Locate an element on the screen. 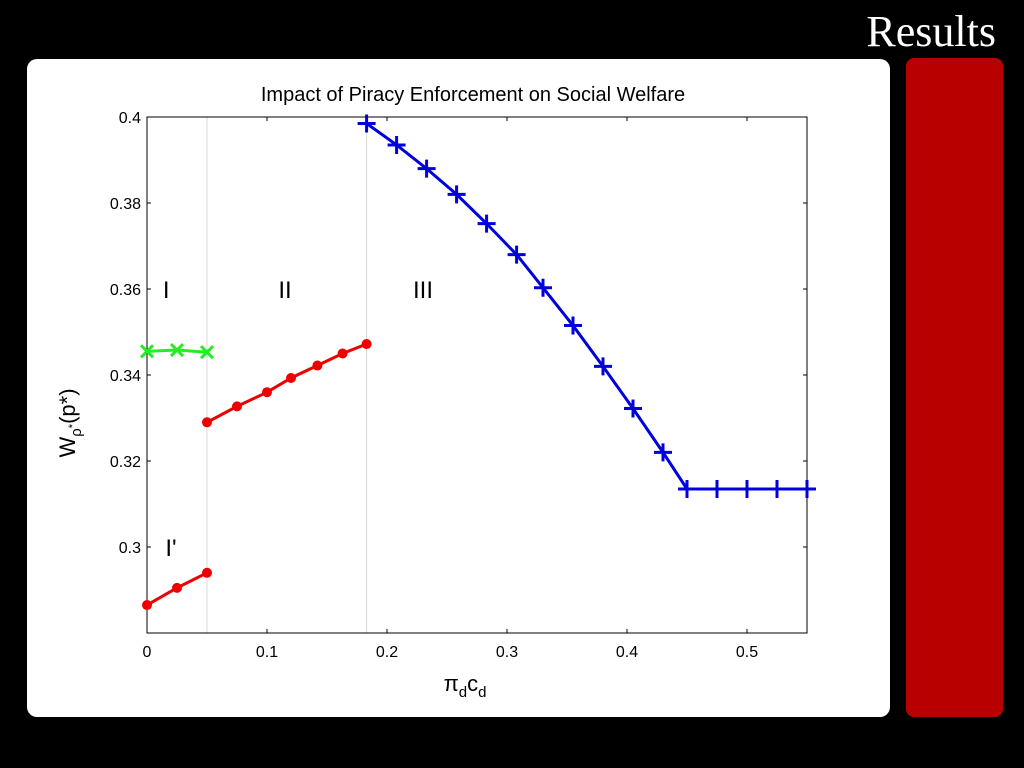 The width and height of the screenshot is (1024, 768). x-tick-label: 0.3 is located at coordinates (507, 652).